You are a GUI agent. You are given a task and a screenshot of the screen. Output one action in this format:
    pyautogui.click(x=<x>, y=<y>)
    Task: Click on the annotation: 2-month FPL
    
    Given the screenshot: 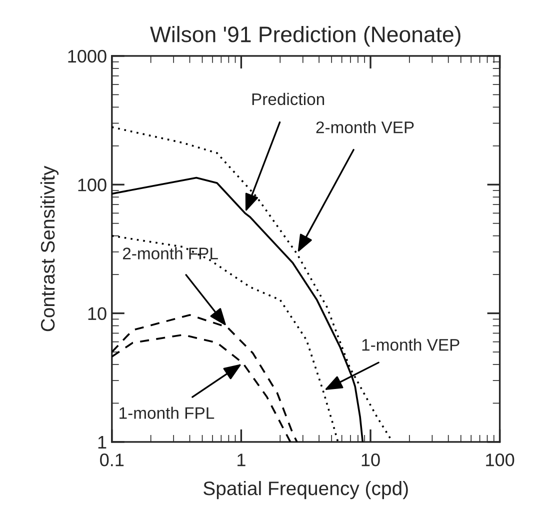 What is the action you would take?
    pyautogui.click(x=170, y=253)
    